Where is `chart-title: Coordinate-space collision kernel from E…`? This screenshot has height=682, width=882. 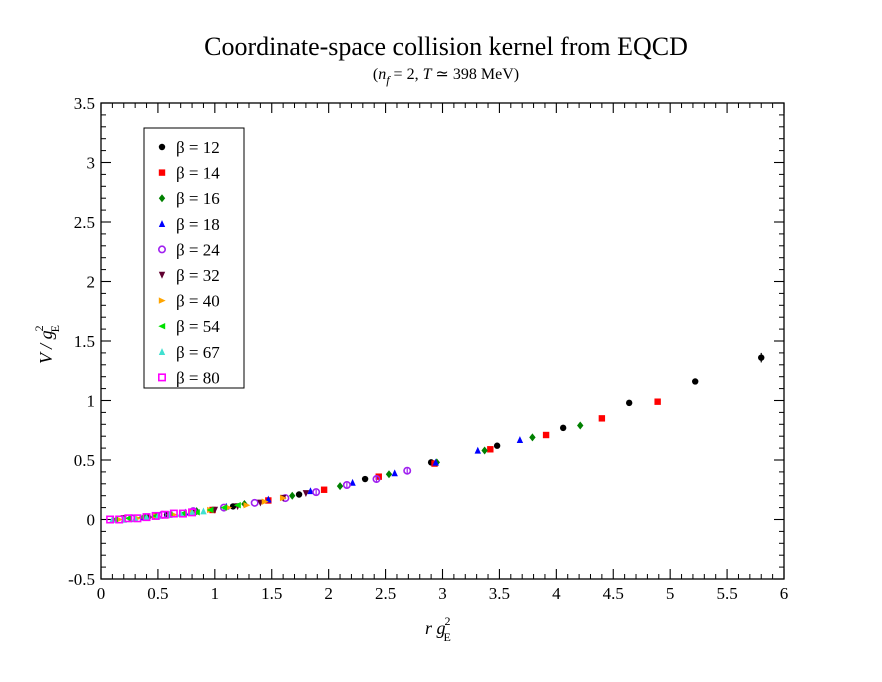
chart-title: Coordinate-space collision kernel from E… is located at coordinates (446, 46).